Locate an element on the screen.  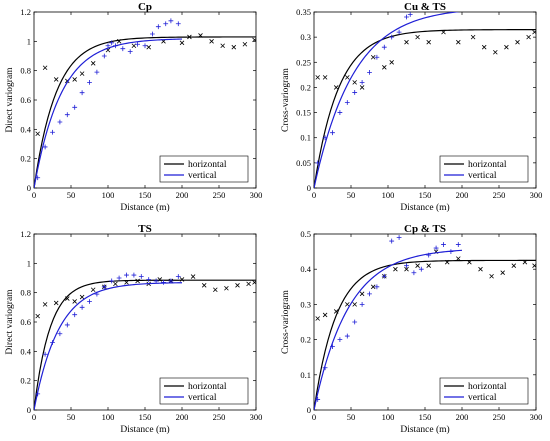
panel-title: TS is located at coordinates (144, 229).